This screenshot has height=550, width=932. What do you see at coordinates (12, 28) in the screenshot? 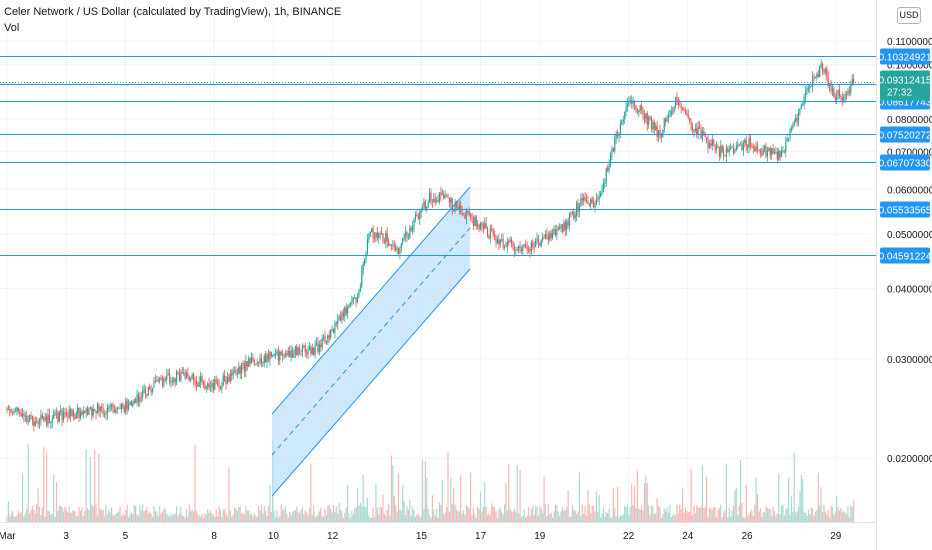
I see `volume-label: Vol` at bounding box center [12, 28].